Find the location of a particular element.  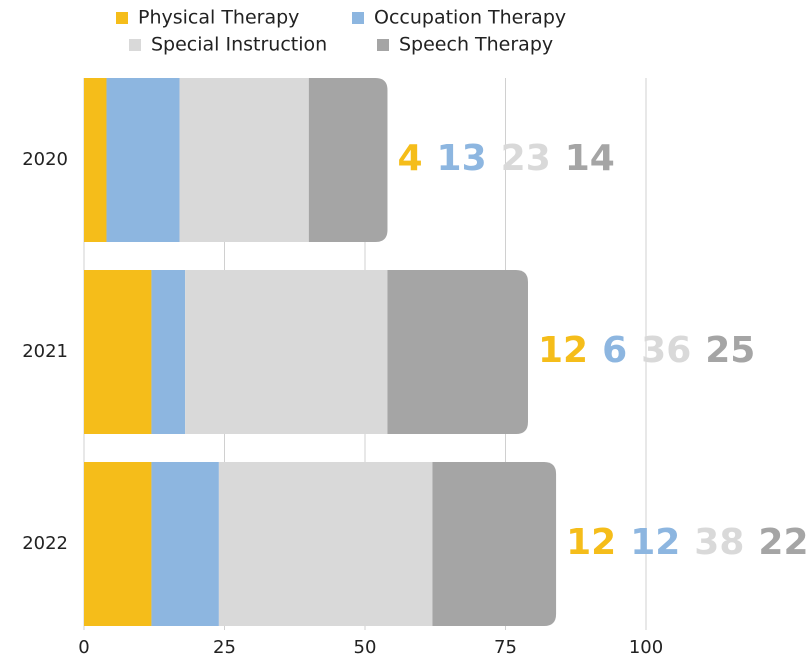

data-label: 38 is located at coordinates (719, 542).